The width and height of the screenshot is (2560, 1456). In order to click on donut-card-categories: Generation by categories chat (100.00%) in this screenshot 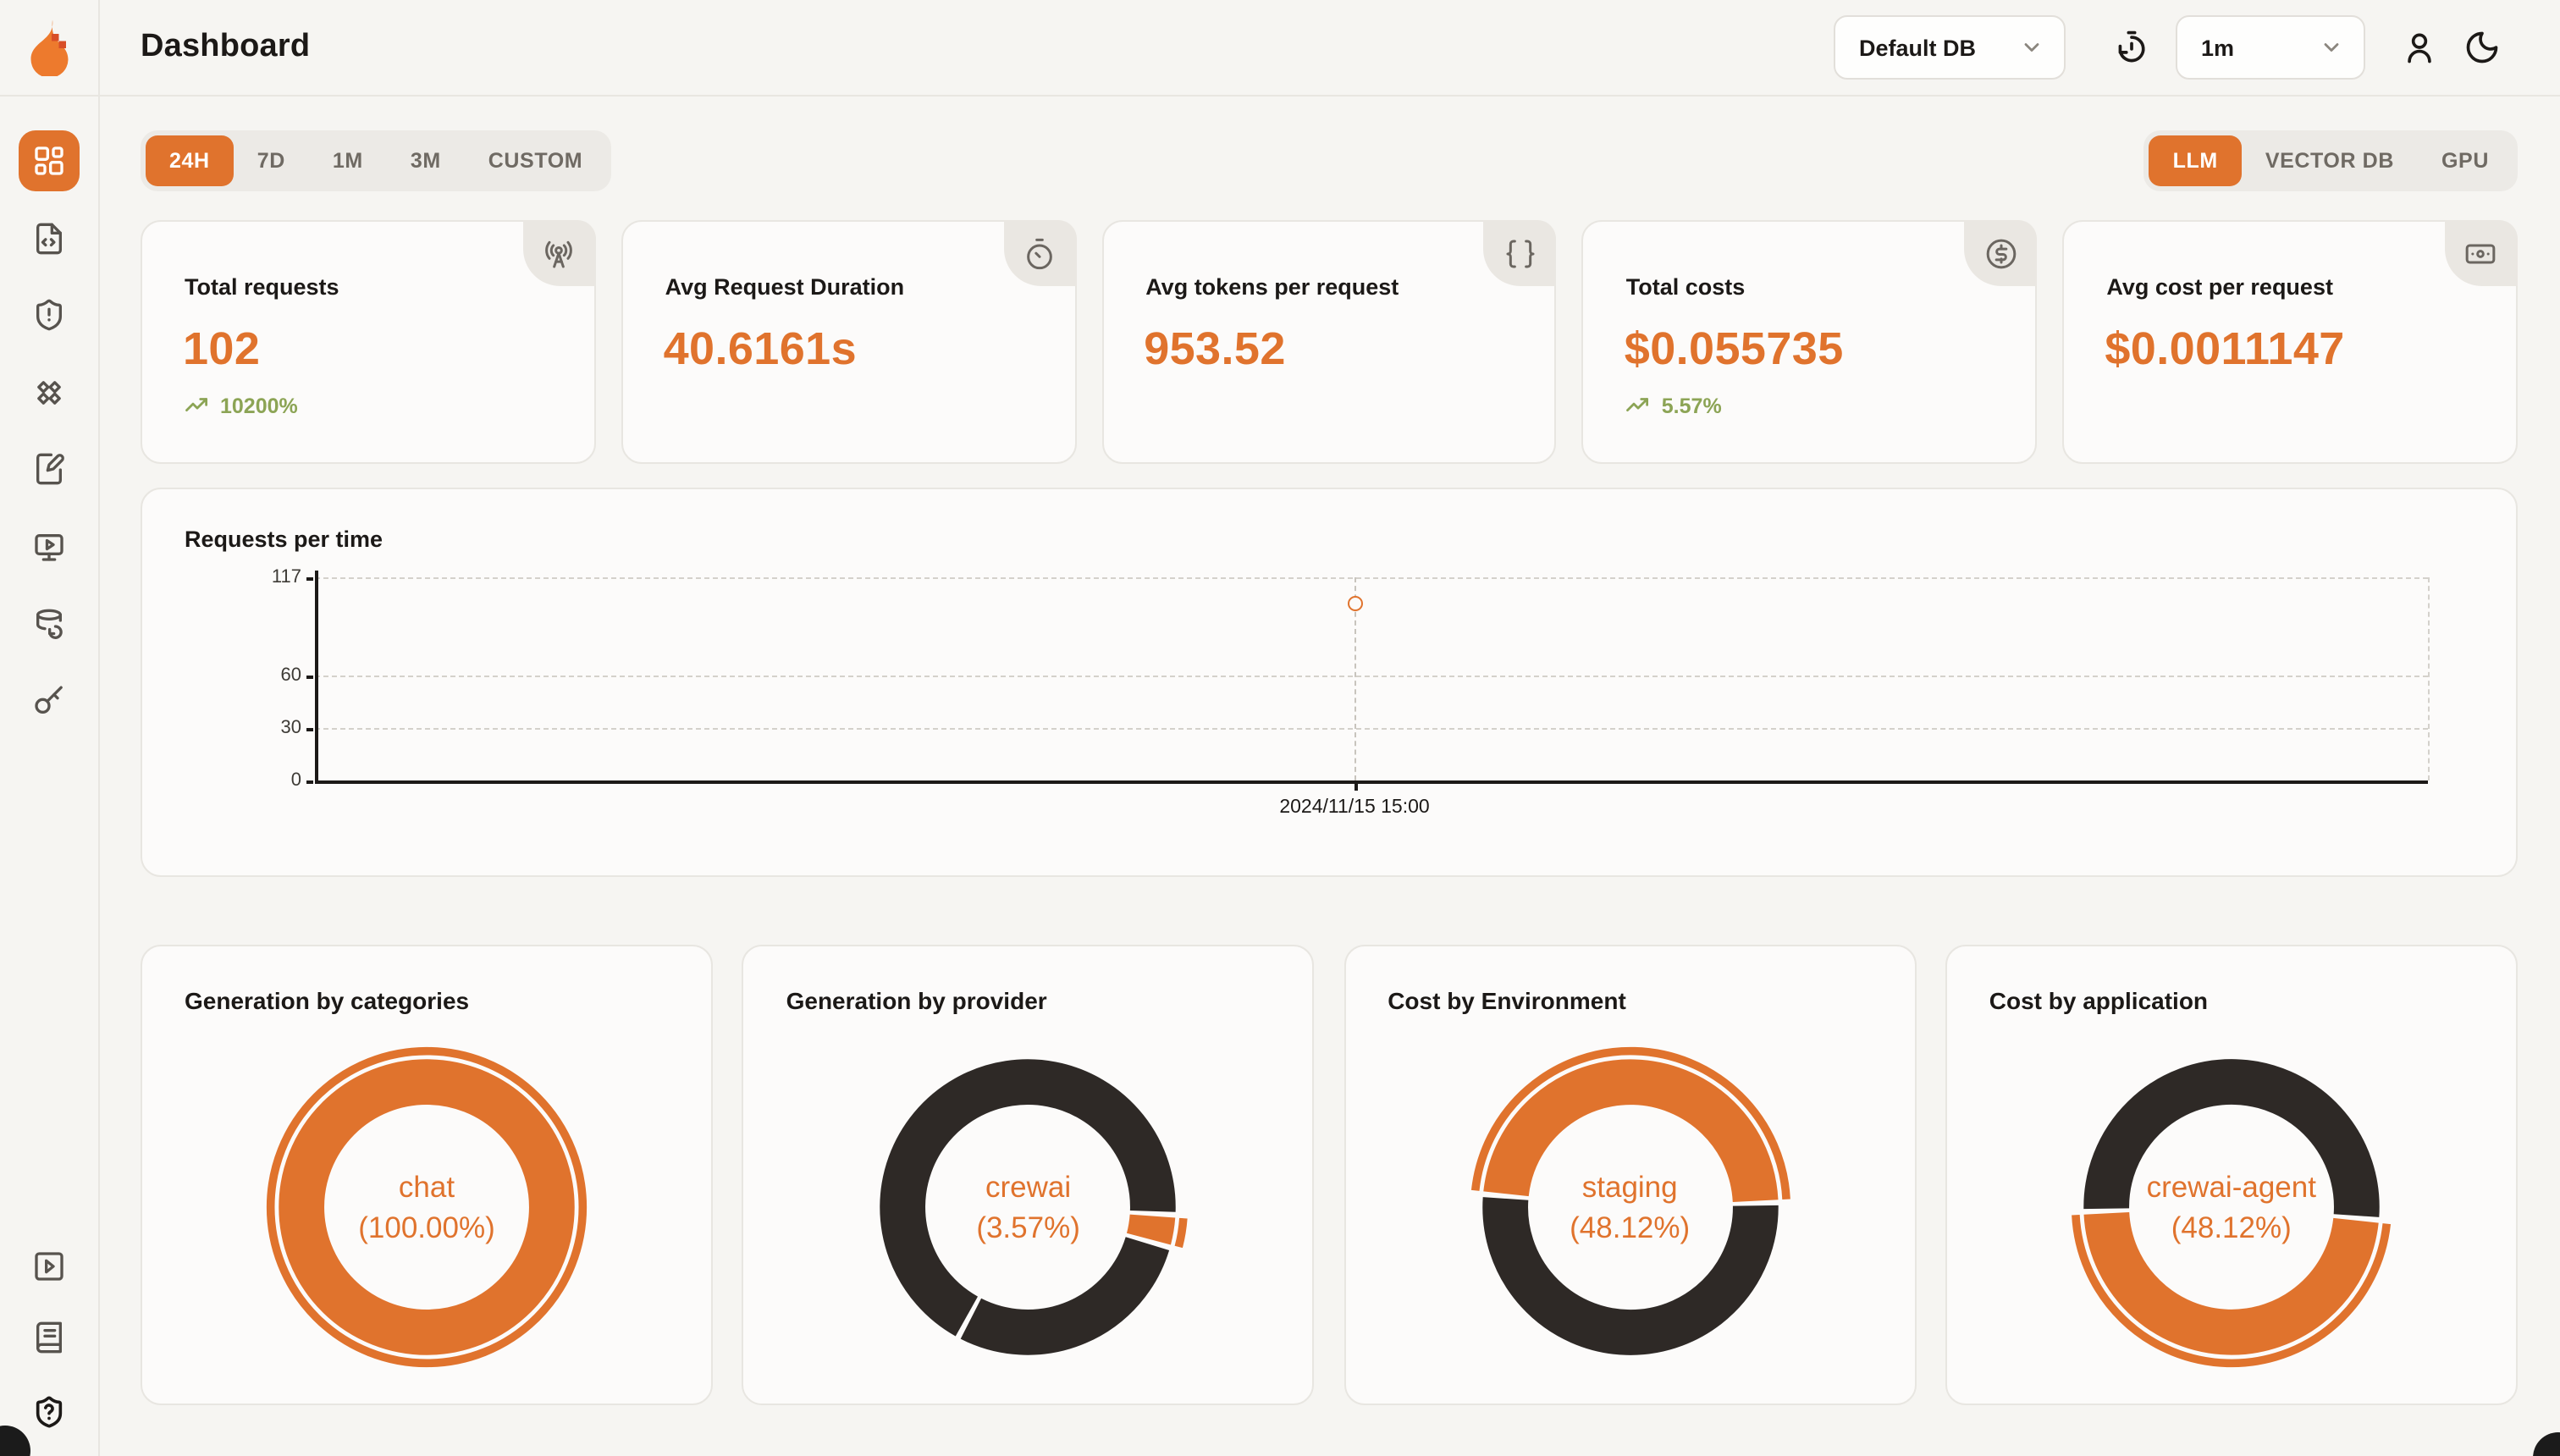, I will do `click(427, 1175)`.